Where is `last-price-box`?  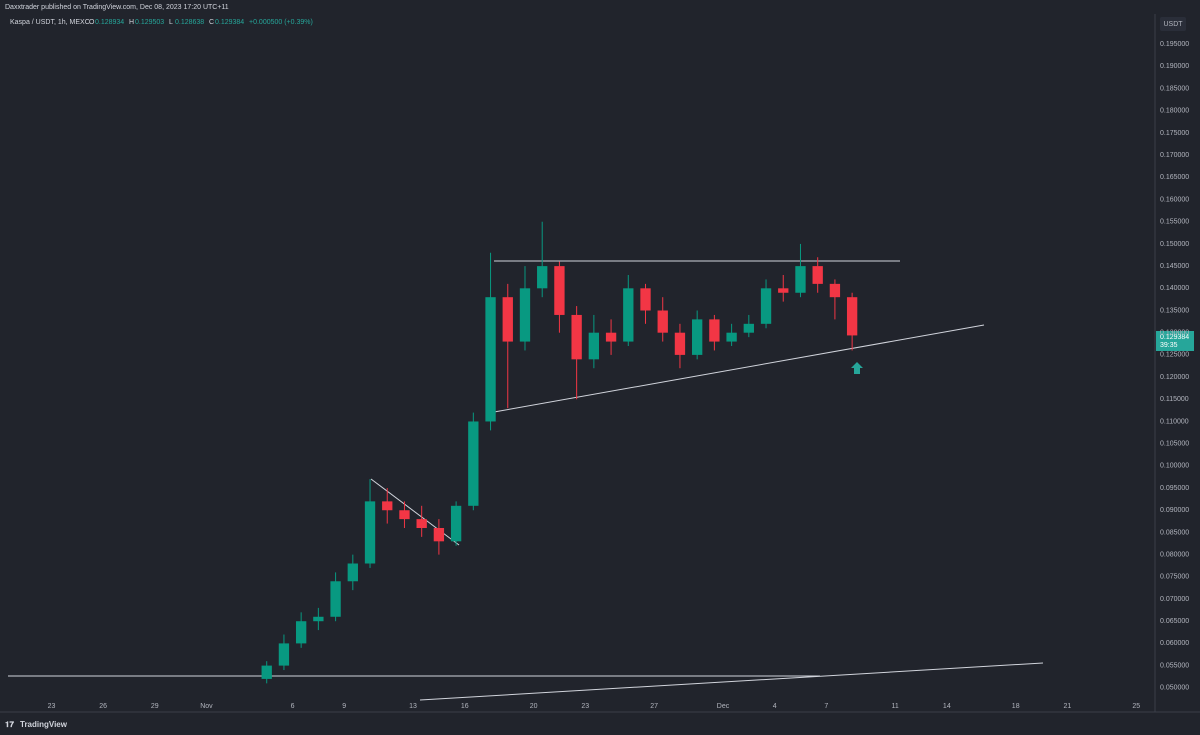 last-price-box is located at coordinates (1175, 341).